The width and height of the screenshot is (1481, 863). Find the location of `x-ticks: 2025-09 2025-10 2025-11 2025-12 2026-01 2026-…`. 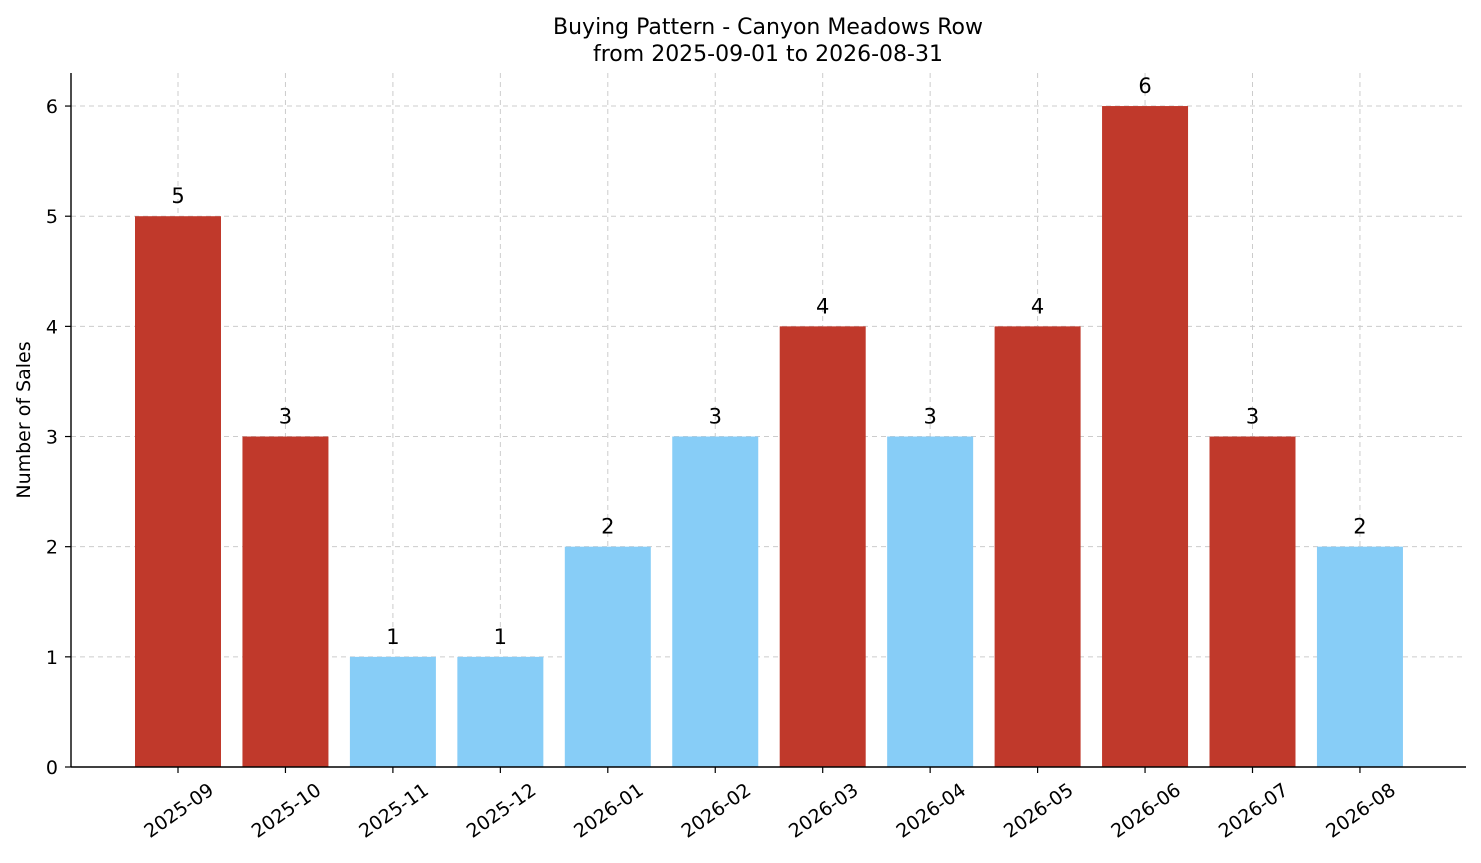

x-ticks: 2025-09 2025-10 2025-11 2025-12 2026-01 2026-… is located at coordinates (770, 805).